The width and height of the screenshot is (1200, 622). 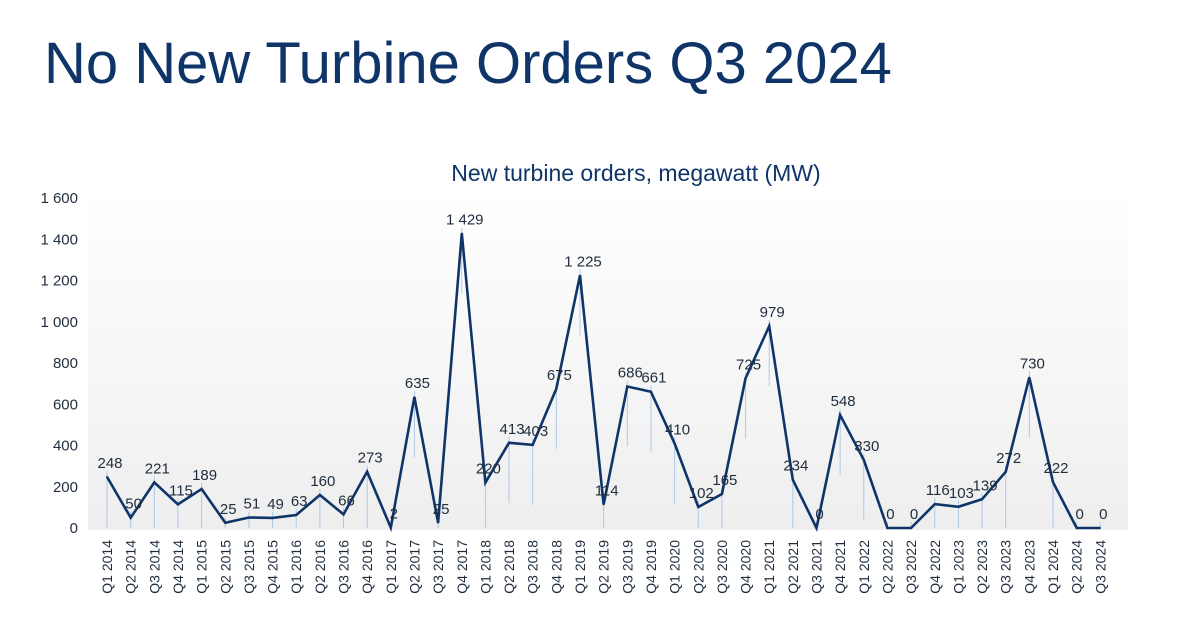 What do you see at coordinates (178, 567) in the screenshot?
I see `x-tick-label: Q4 2014` at bounding box center [178, 567].